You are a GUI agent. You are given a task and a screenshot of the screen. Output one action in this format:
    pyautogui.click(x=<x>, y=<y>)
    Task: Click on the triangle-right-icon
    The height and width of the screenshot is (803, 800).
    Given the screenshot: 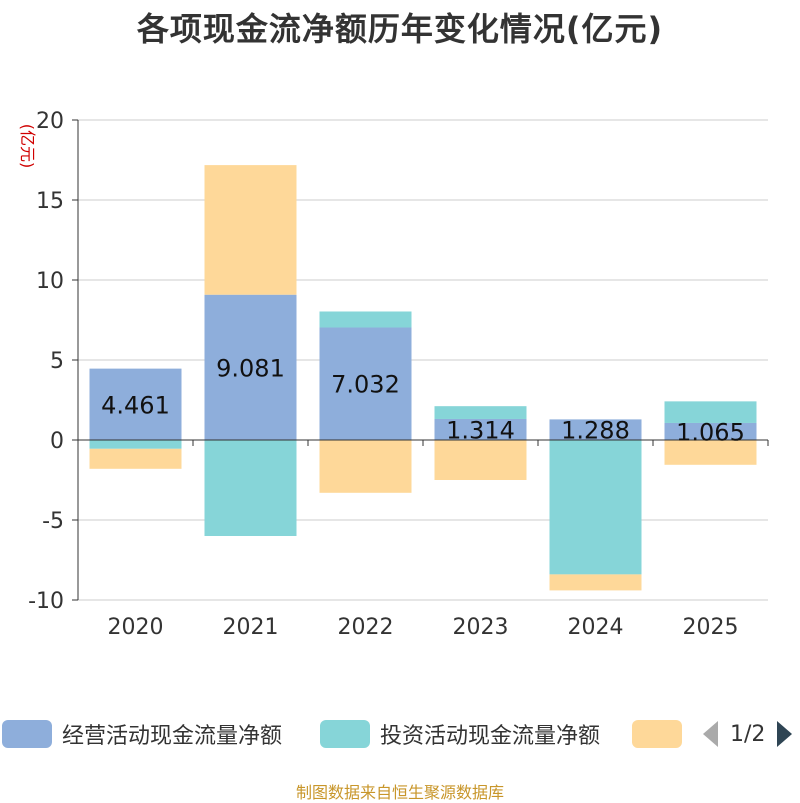 What is the action you would take?
    pyautogui.click(x=784, y=734)
    